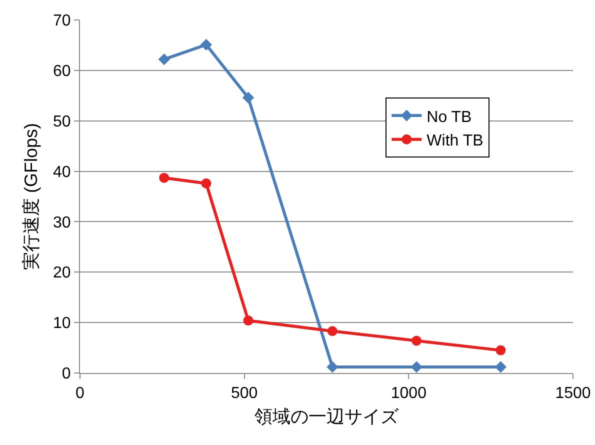 The image size is (595, 445). I want to click on x-axis-title: 領域の一辺サイズ, so click(327, 416).